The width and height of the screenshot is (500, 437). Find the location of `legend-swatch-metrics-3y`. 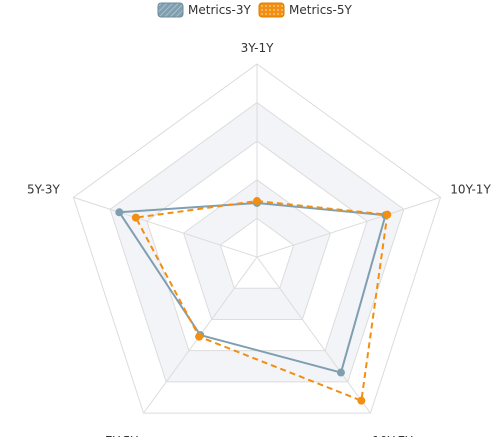

legend-swatch-metrics-3y is located at coordinates (170, 10).